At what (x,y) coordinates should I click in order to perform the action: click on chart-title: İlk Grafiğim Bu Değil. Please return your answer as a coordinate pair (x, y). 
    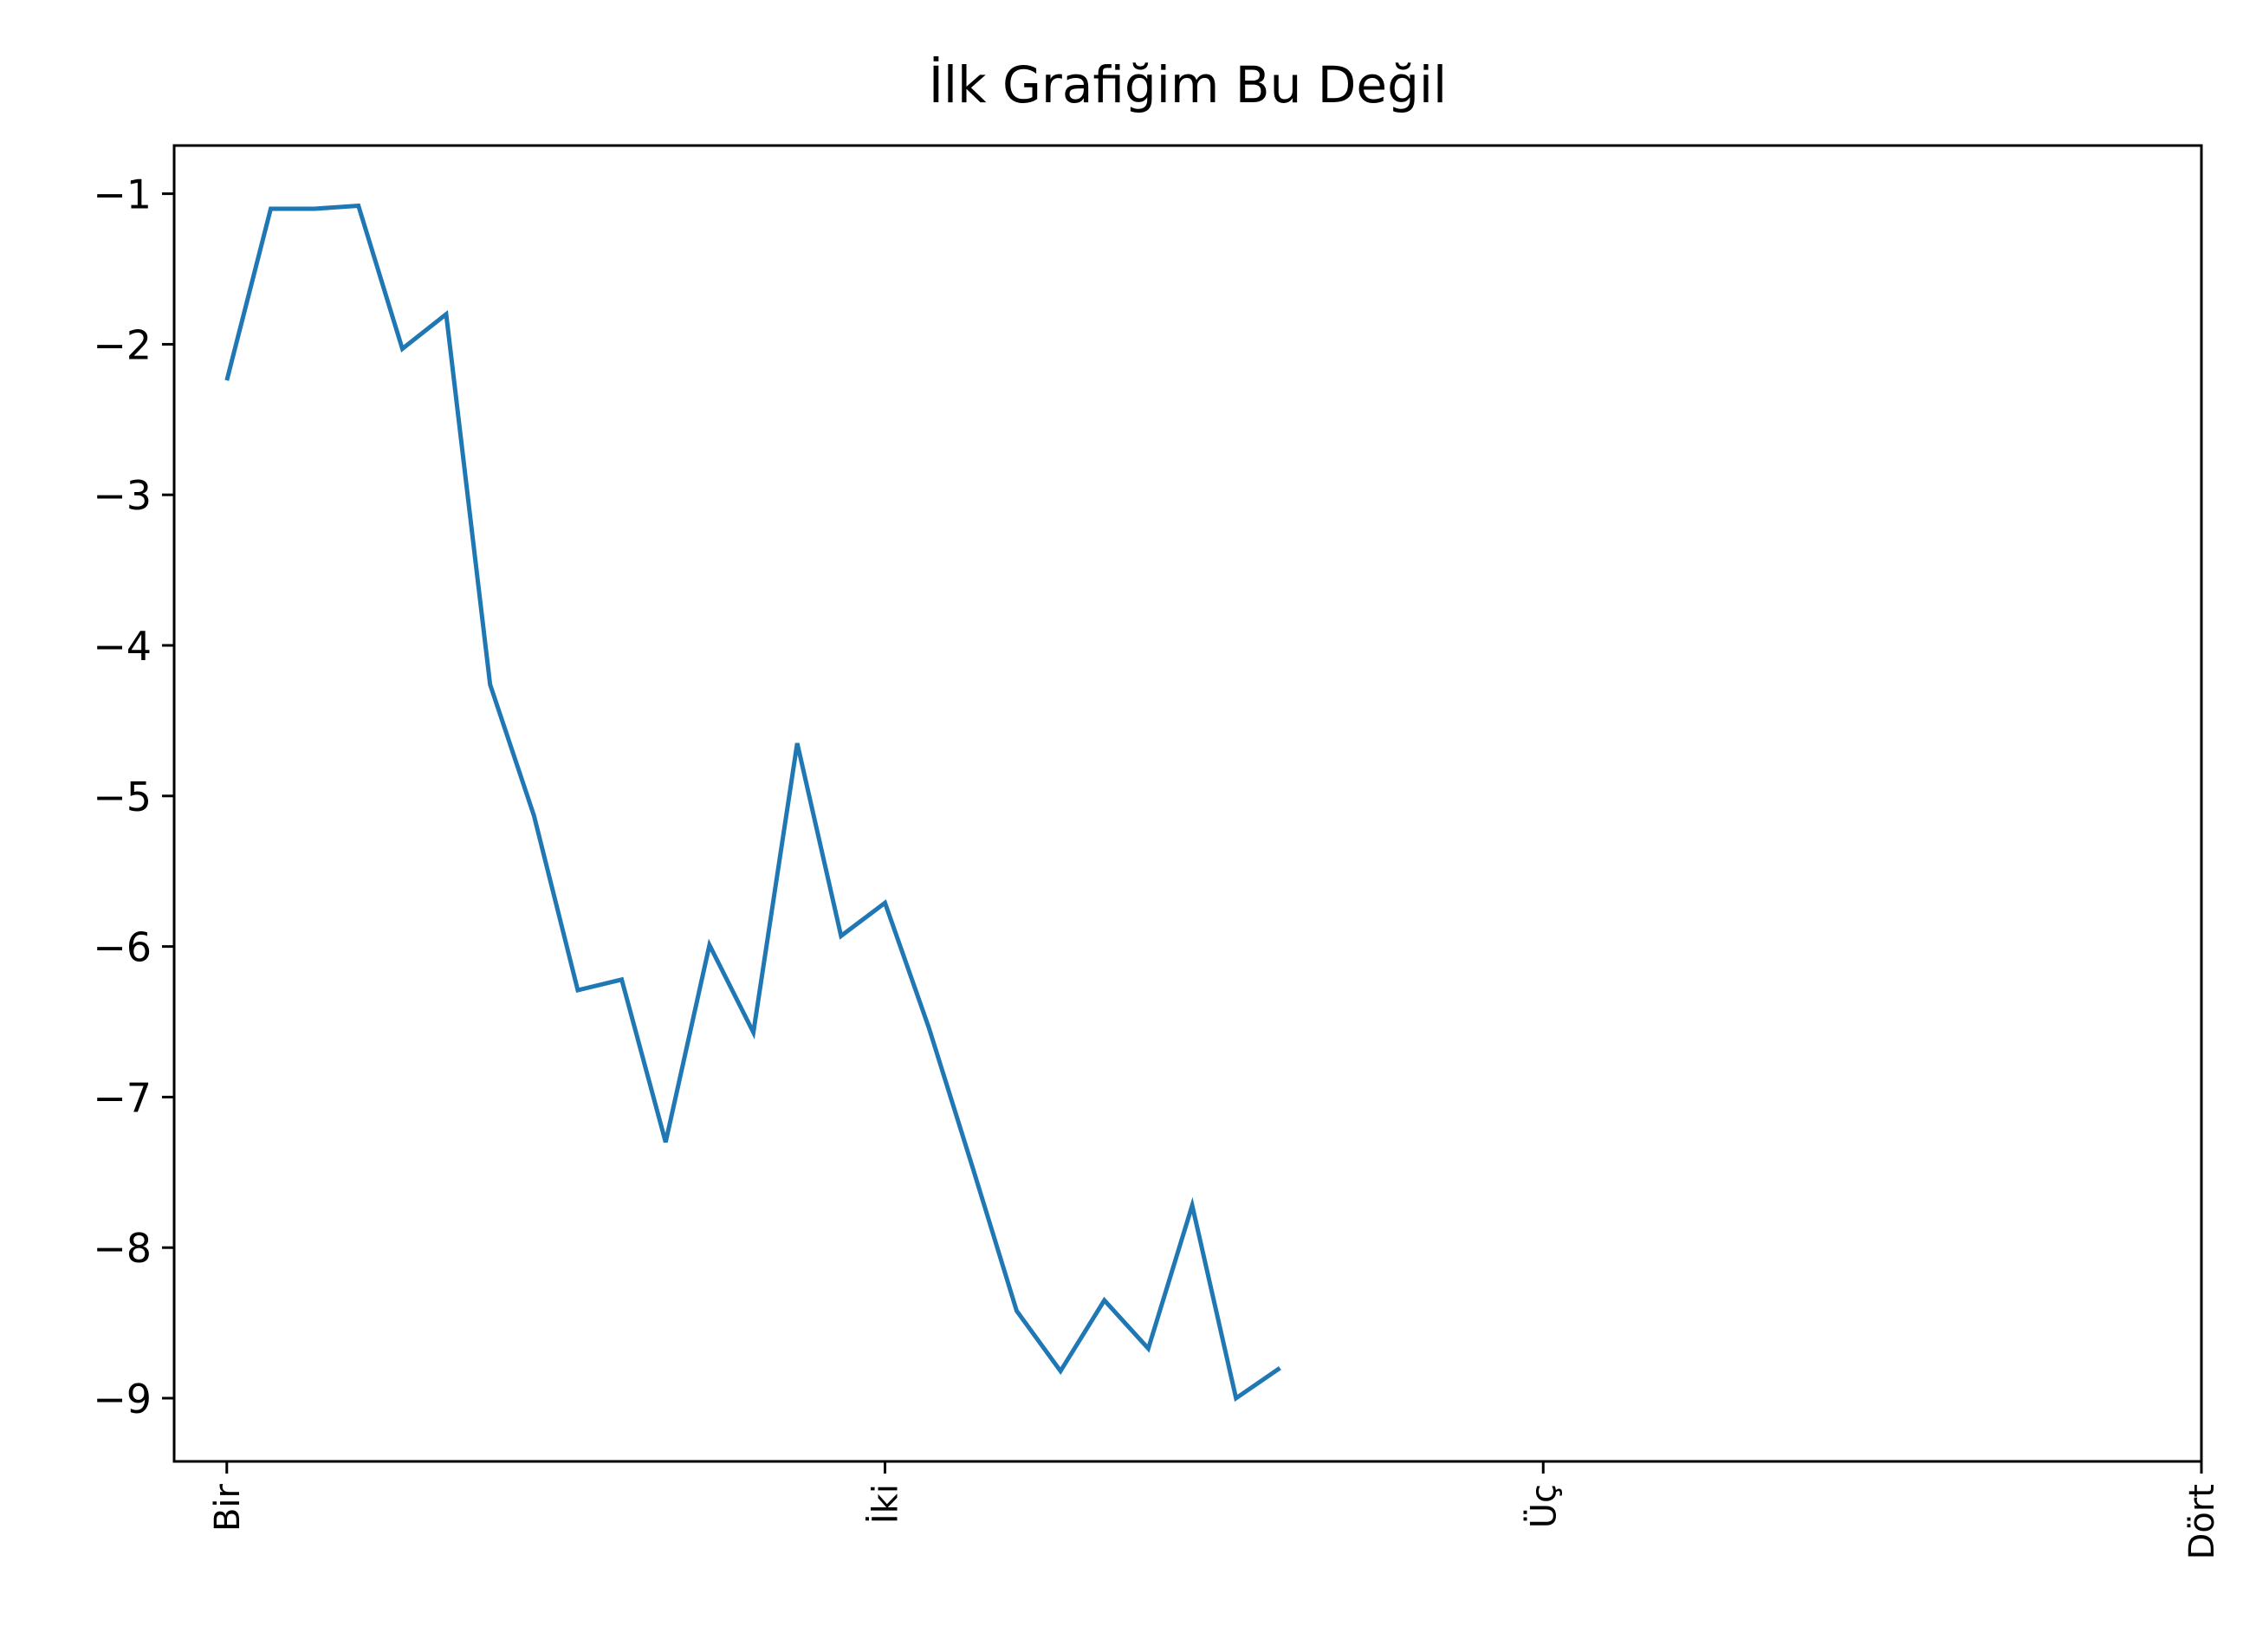
    Looking at the image, I should click on (1188, 84).